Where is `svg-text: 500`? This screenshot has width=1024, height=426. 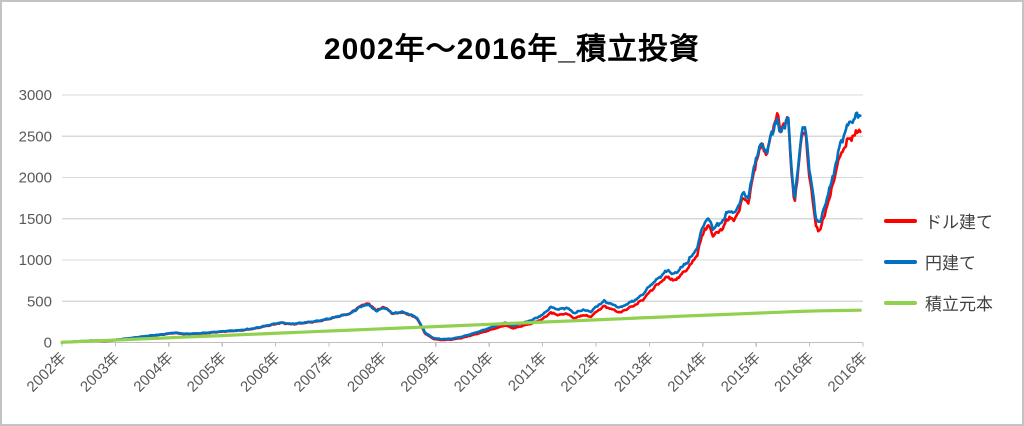
svg-text: 500 is located at coordinates (39, 301).